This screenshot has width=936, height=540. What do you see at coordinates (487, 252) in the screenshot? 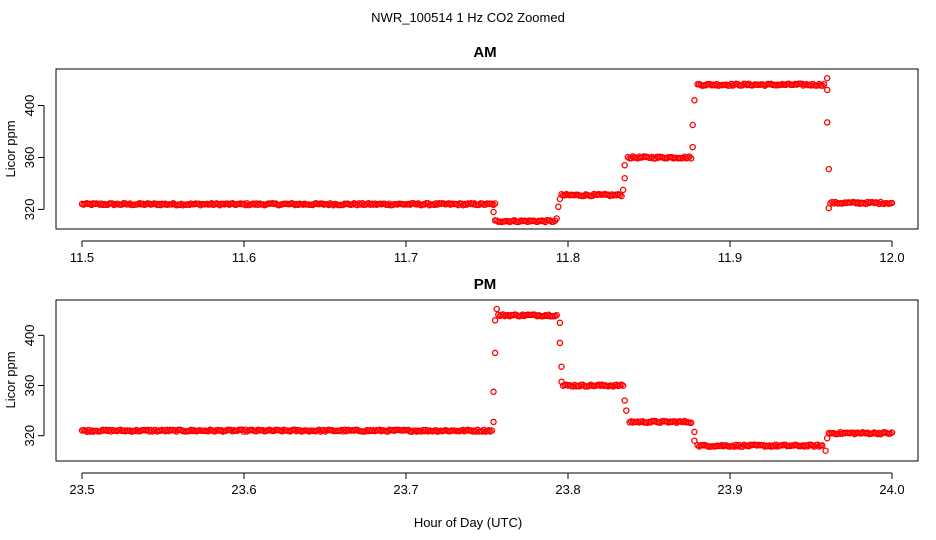
I see `x-axis: 11.5 11.6 11.7 11.8 11.9 12.0` at bounding box center [487, 252].